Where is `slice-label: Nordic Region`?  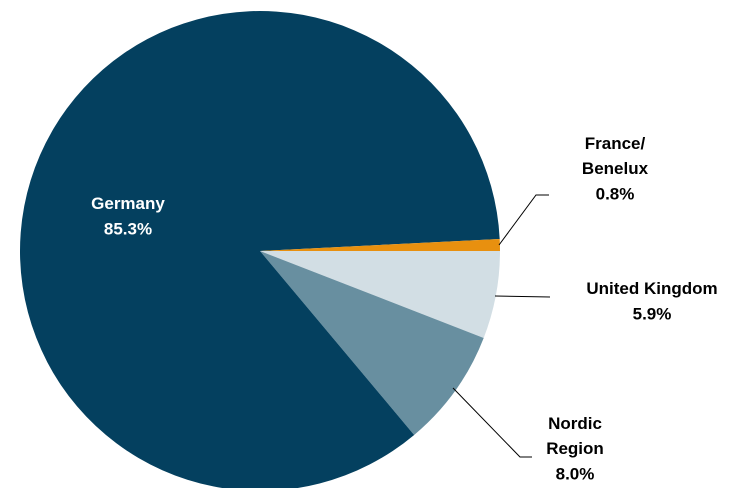
slice-label: Nordic Region is located at coordinates (575, 436).